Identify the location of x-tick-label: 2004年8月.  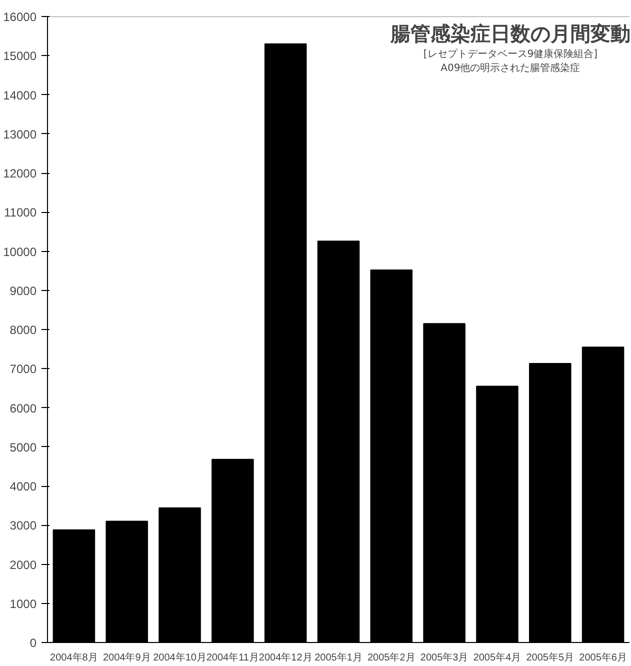
(74, 658).